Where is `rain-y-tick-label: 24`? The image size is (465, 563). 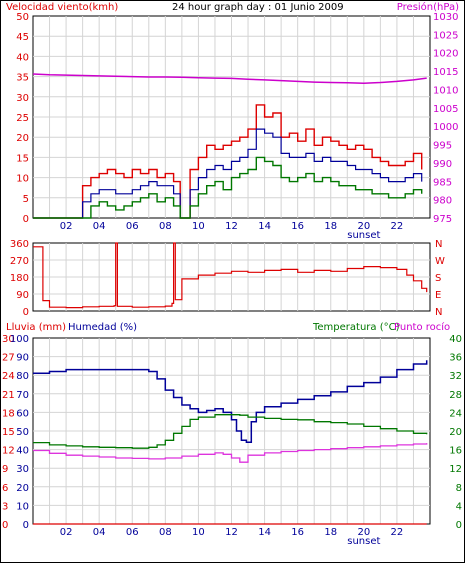
rain-y-tick-label: 24 is located at coordinates (8, 376).